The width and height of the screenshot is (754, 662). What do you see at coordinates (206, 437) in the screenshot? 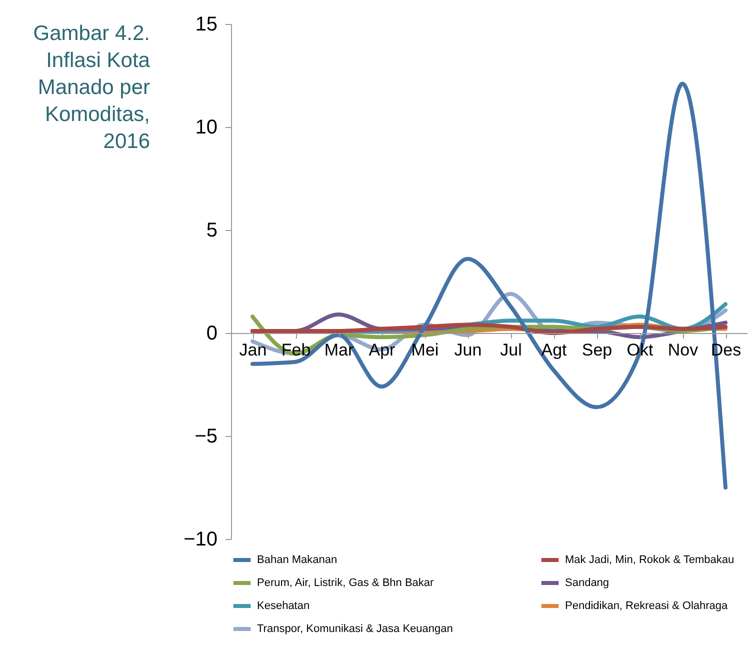
I see `y-tick-label: −5` at bounding box center [206, 437].